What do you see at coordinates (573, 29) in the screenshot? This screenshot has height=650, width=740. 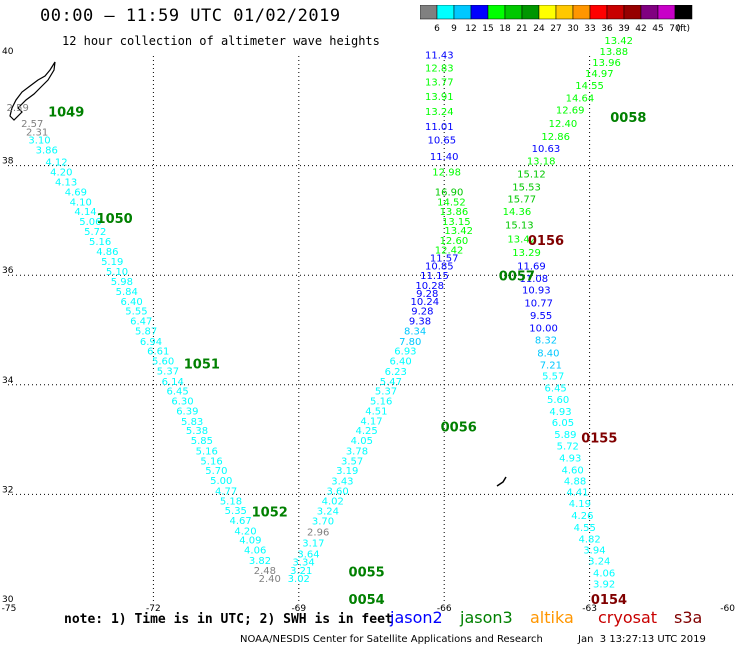 I see `colorbar-tick-label: 30` at bounding box center [573, 29].